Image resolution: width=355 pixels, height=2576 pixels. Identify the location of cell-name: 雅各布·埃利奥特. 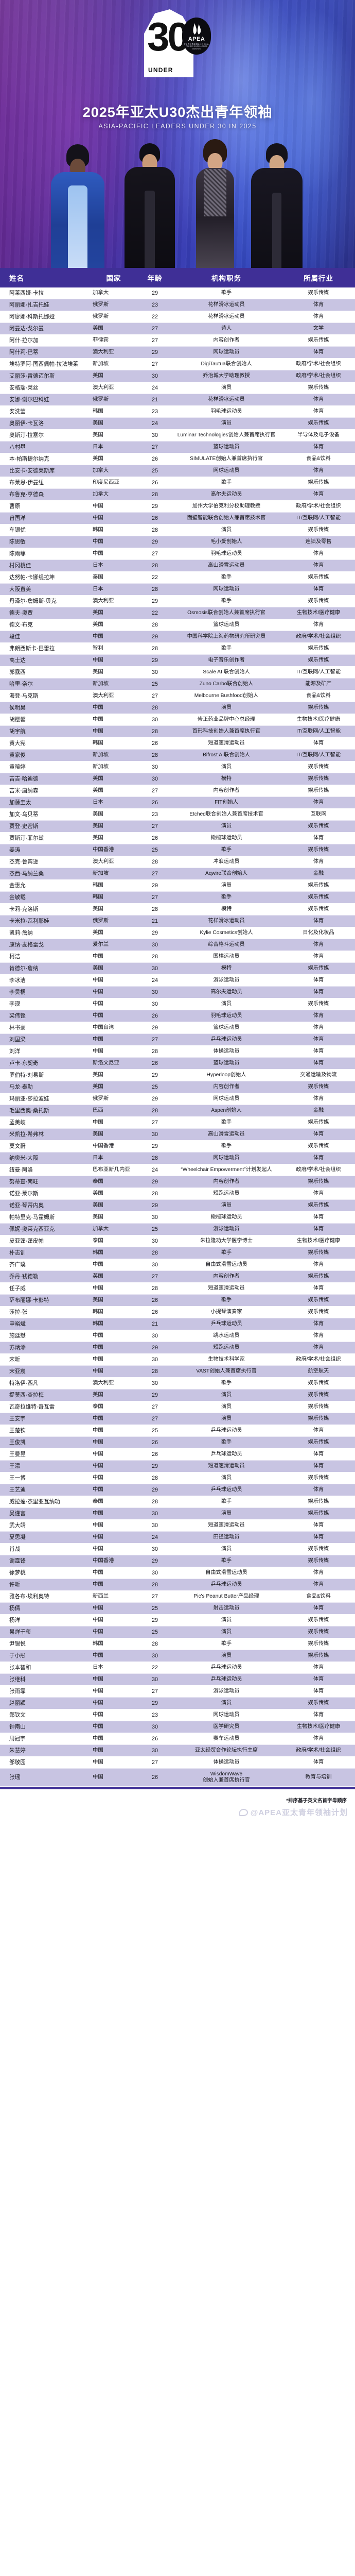
(44, 1596).